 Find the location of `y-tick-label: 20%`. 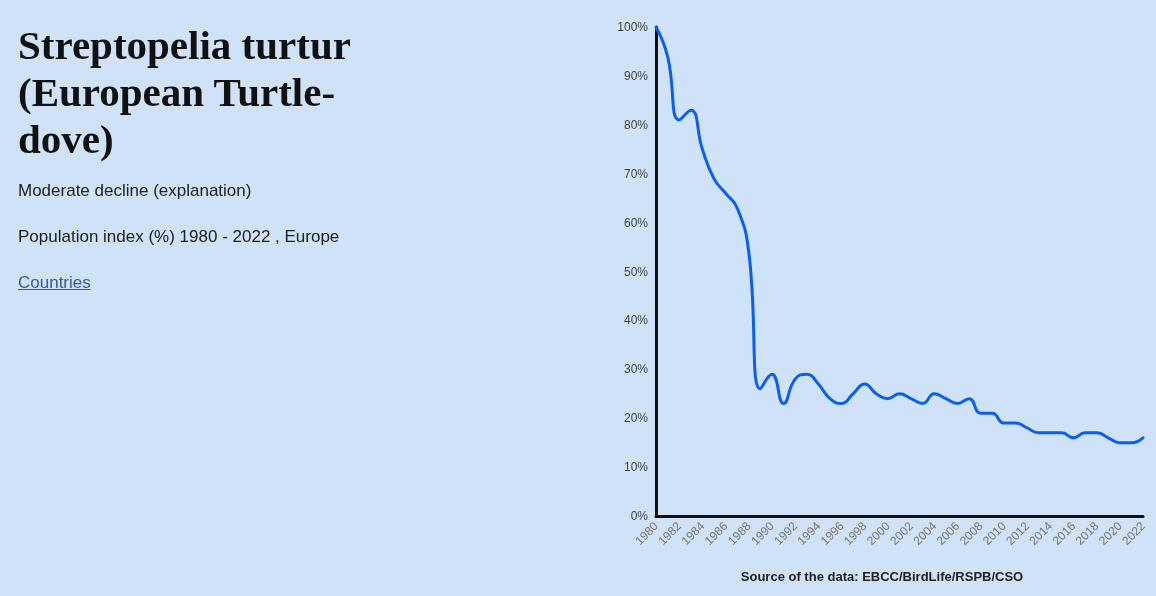

y-tick-label: 20% is located at coordinates (636, 418).